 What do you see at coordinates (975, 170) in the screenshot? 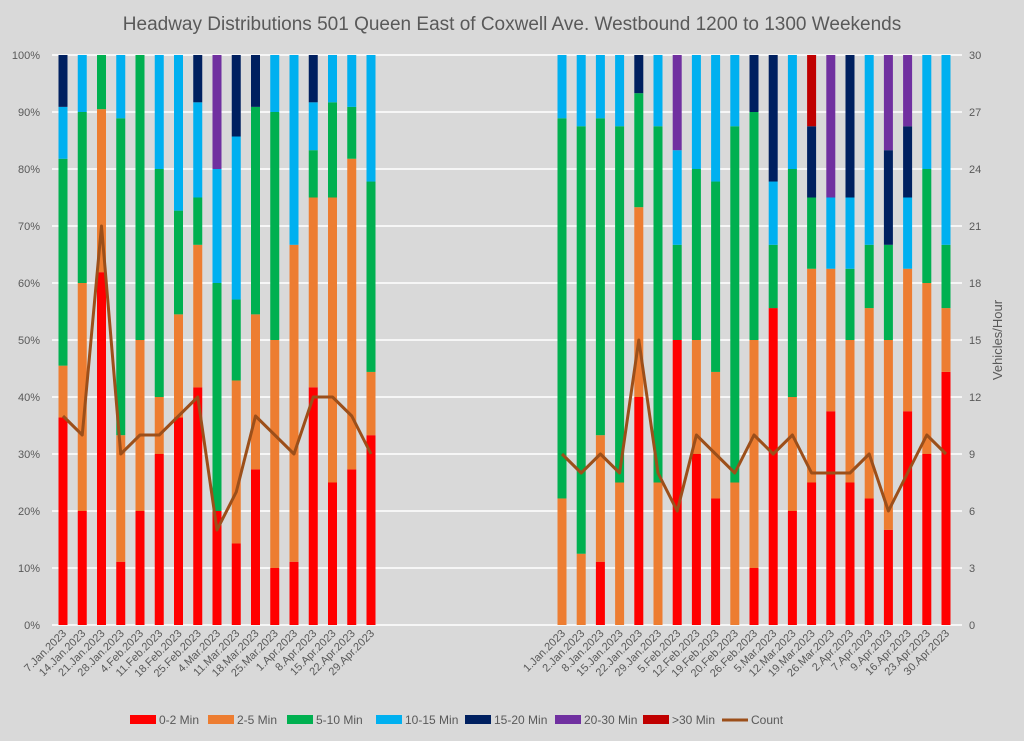
I see `y2-tick-label: 24` at bounding box center [975, 170].